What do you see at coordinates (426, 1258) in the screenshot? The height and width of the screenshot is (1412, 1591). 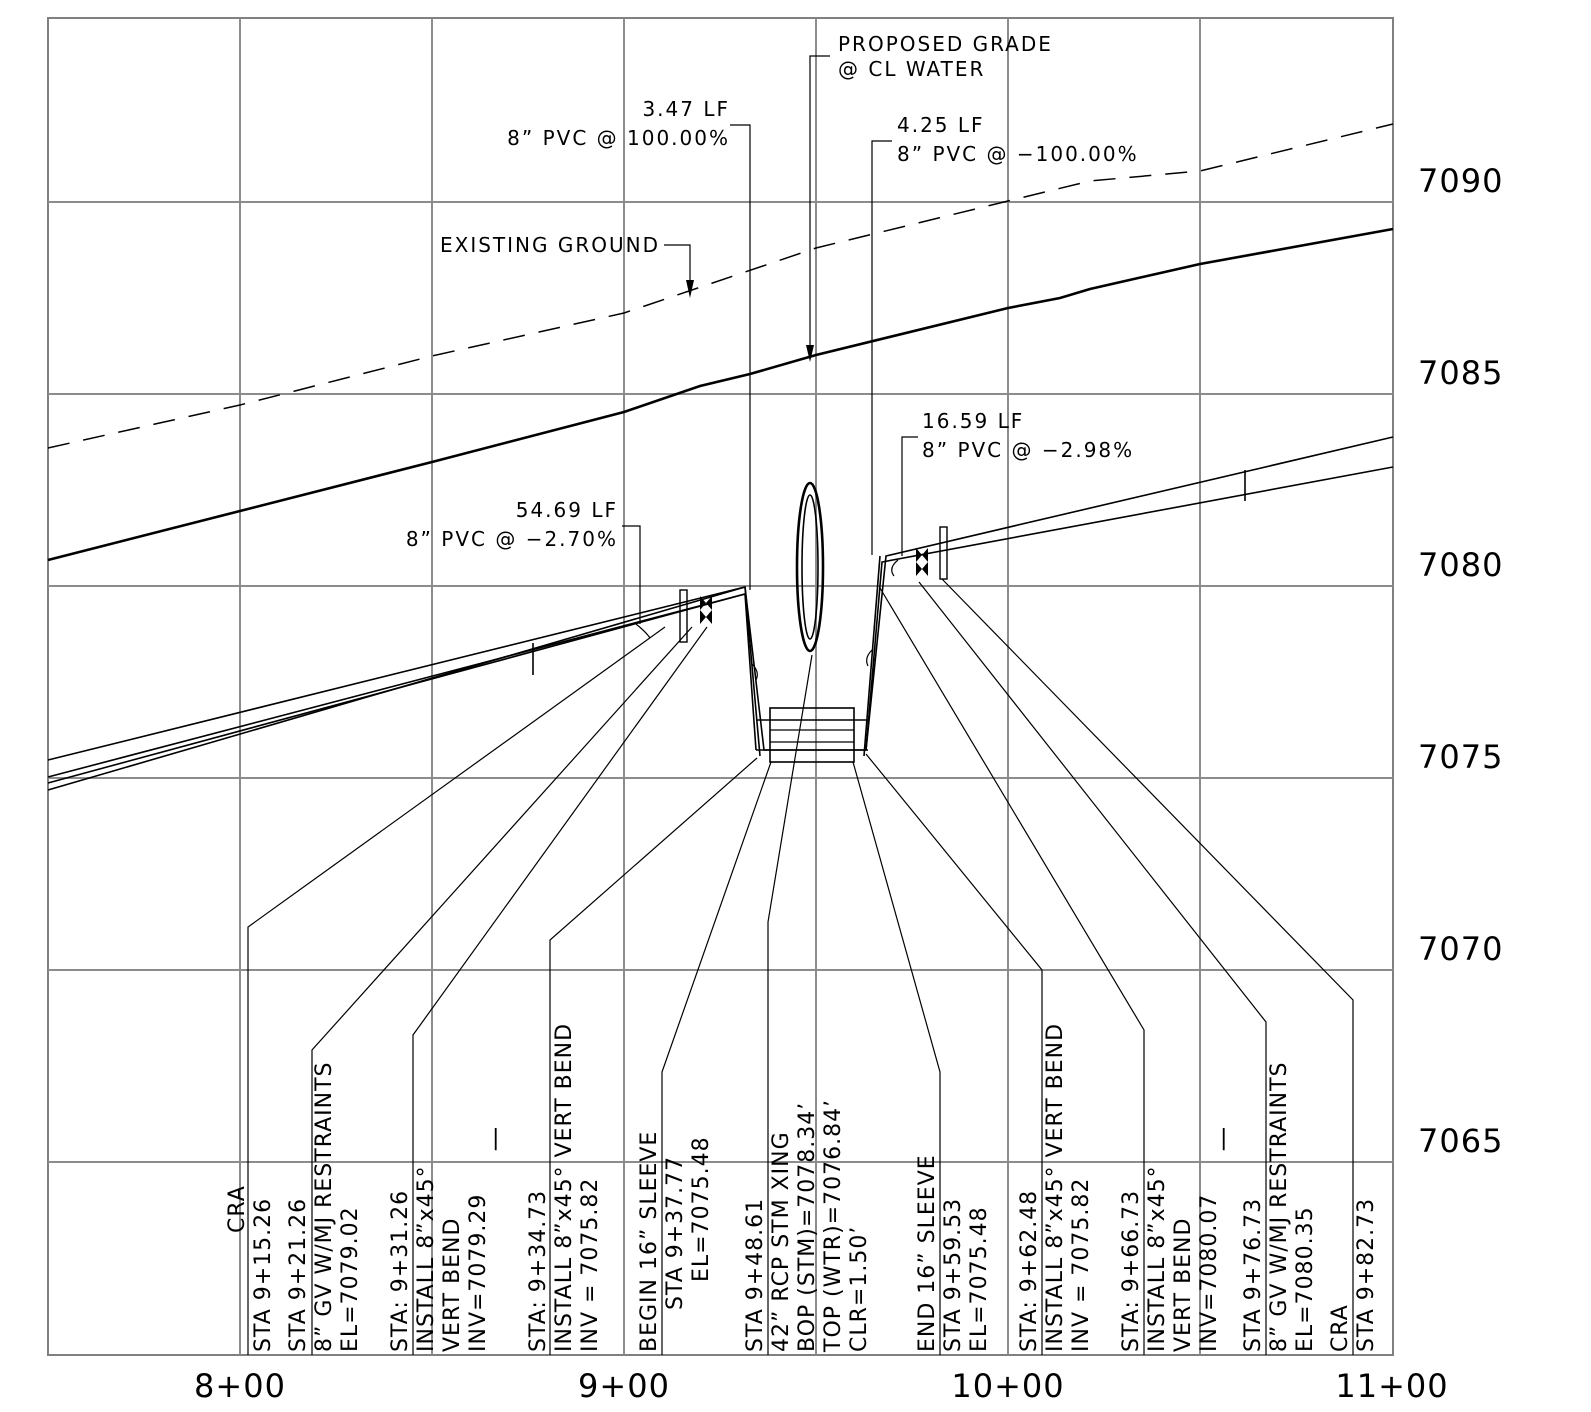 I see `svg-text: INSTALL 8”x45°` at bounding box center [426, 1258].